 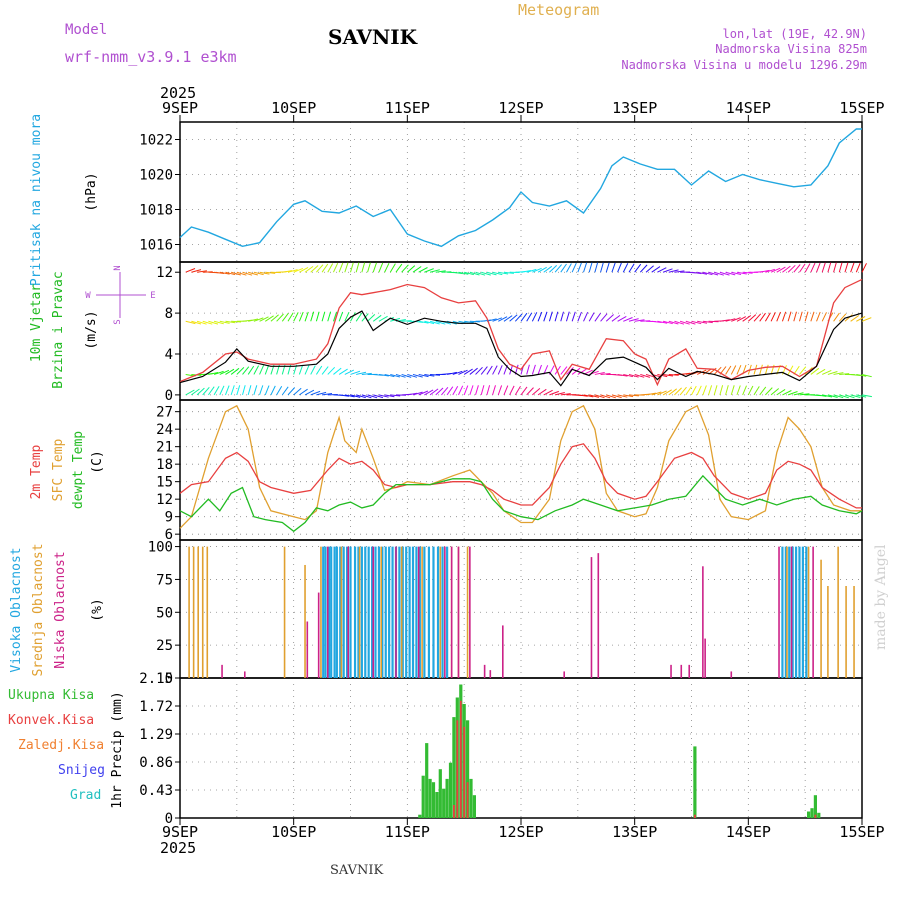 I want to click on ytick-label-2: 27, so click(x=164, y=413).